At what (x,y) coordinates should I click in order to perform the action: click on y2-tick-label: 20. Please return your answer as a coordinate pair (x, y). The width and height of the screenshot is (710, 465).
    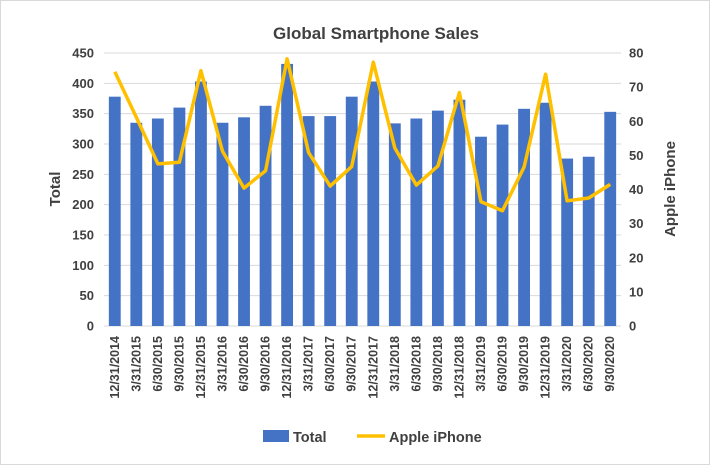
    Looking at the image, I should click on (636, 257).